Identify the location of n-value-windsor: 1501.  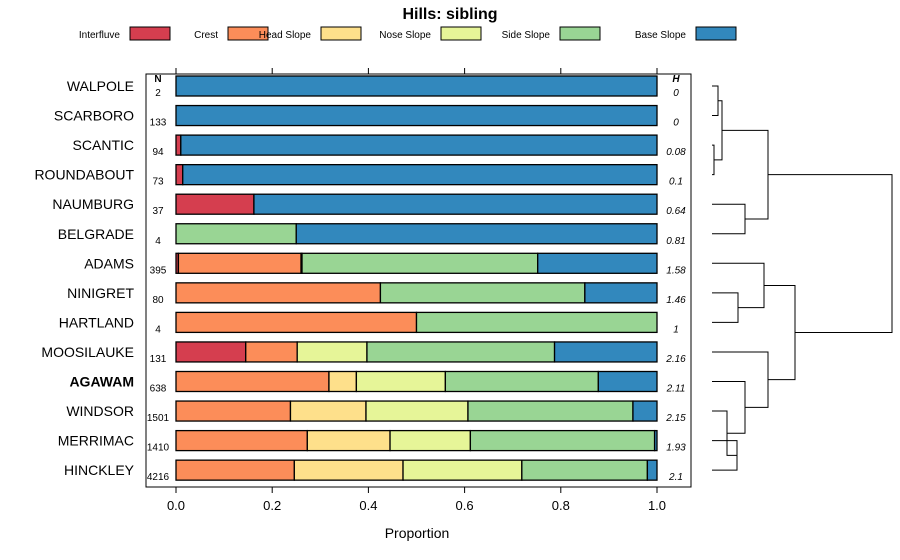
(158, 418).